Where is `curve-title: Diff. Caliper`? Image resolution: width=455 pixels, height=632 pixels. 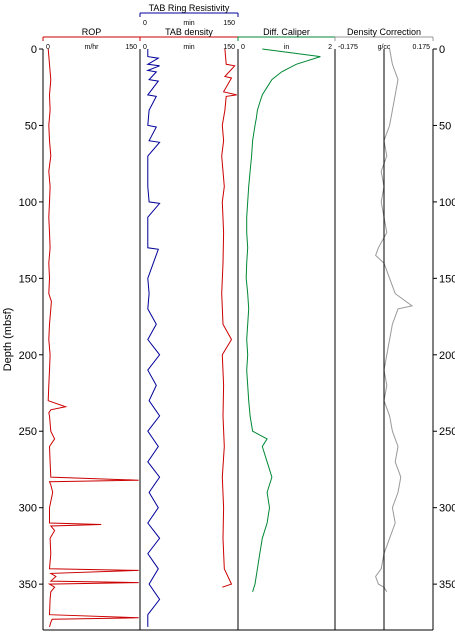
curve-title: Diff. Caliper is located at coordinates (286, 32).